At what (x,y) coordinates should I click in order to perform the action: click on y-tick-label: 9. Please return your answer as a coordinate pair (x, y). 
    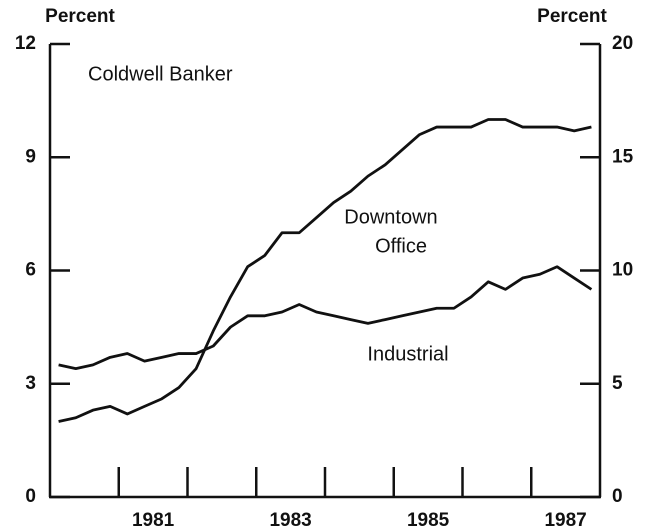
    Looking at the image, I should click on (30, 156).